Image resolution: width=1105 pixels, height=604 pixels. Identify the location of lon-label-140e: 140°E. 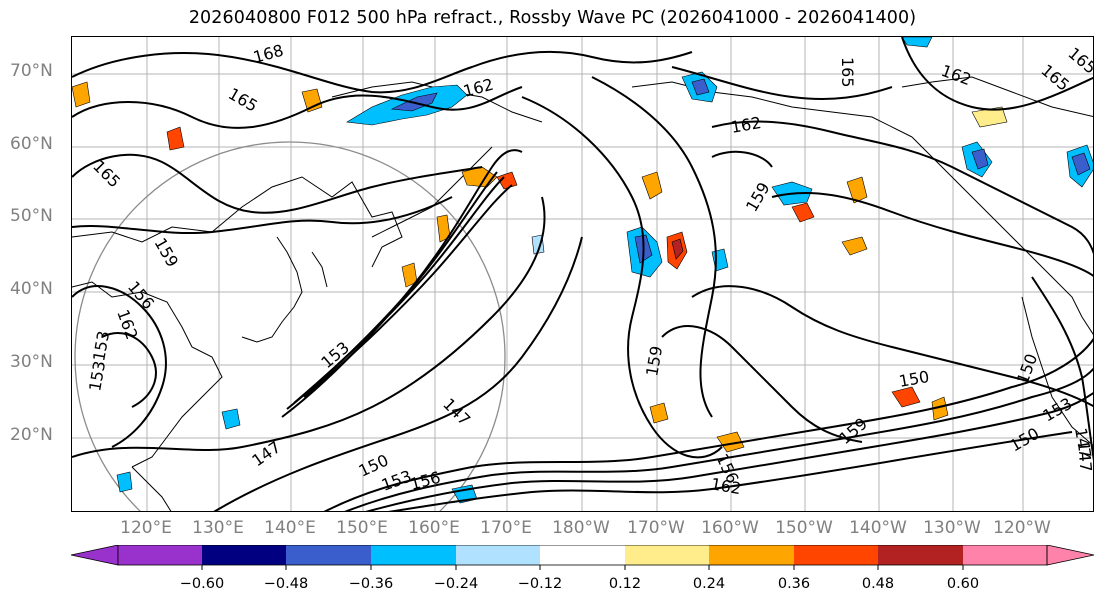
(290, 528).